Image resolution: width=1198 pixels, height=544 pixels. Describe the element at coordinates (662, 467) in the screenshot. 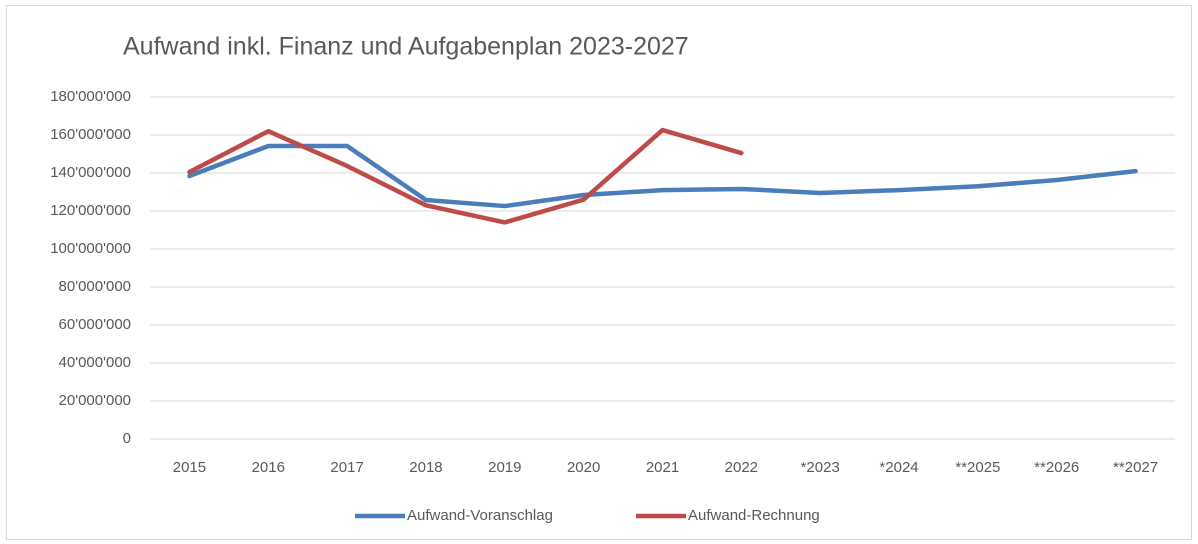

I see `x-tick-label: 2021` at that location.